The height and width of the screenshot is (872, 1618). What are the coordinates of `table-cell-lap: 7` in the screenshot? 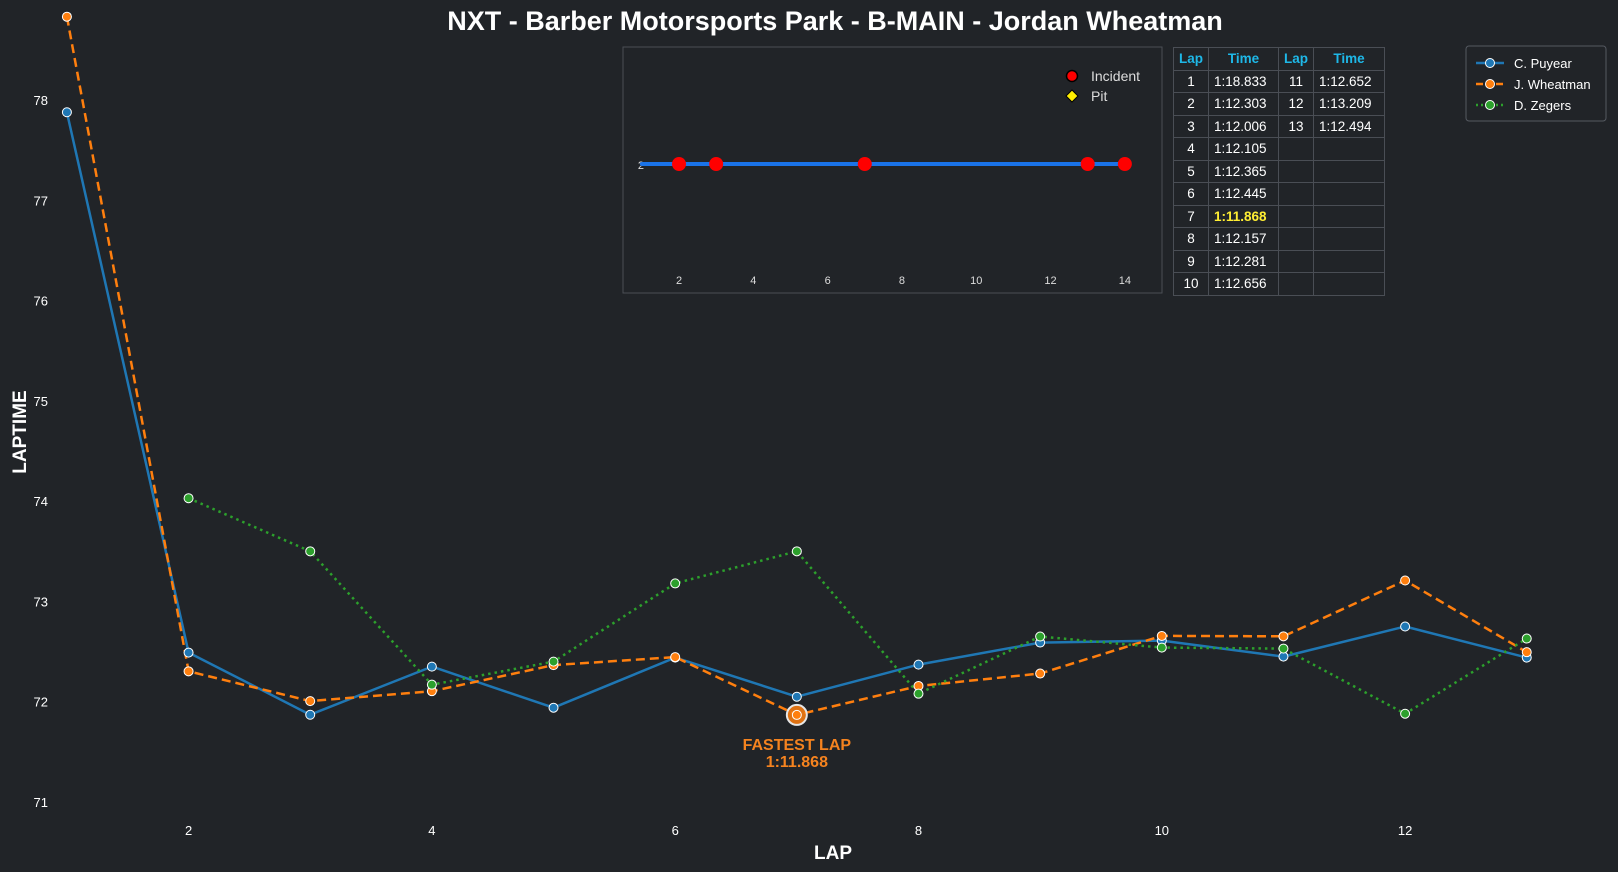 It's located at (1191, 216).